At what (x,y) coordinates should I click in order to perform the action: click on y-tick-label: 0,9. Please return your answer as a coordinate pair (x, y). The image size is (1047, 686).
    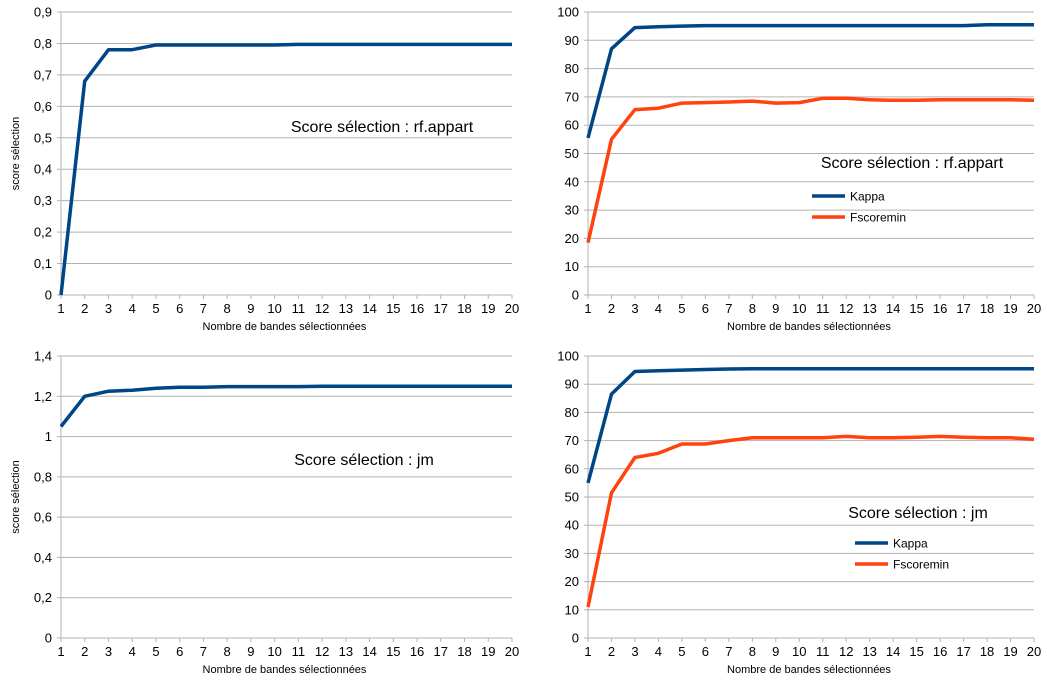
    Looking at the image, I should click on (43, 12).